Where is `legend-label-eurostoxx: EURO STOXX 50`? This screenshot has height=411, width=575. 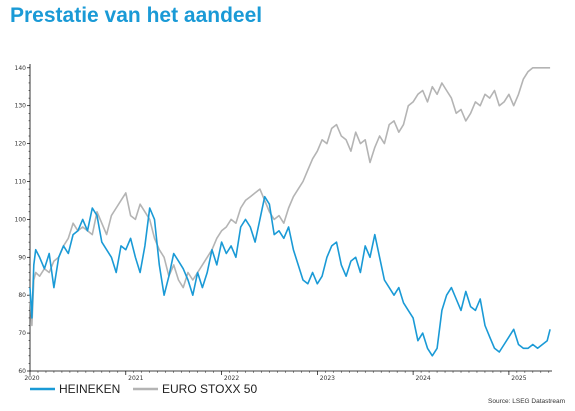
legend-label-eurostoxx: EURO STOXX 50 is located at coordinates (209, 389).